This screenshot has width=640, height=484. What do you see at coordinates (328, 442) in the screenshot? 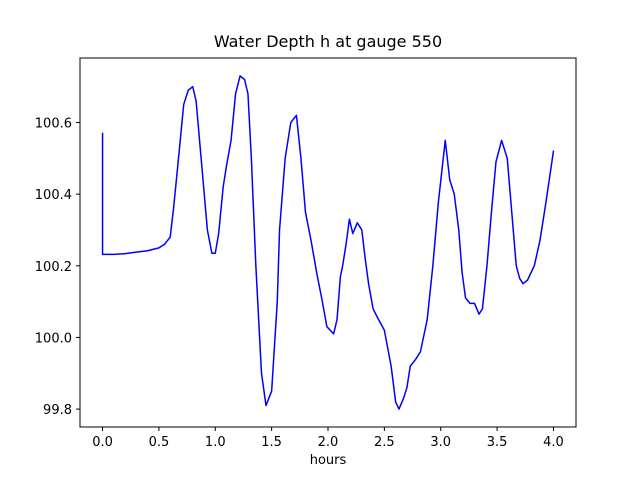
I see `x-tick-label: 2.0` at bounding box center [328, 442].